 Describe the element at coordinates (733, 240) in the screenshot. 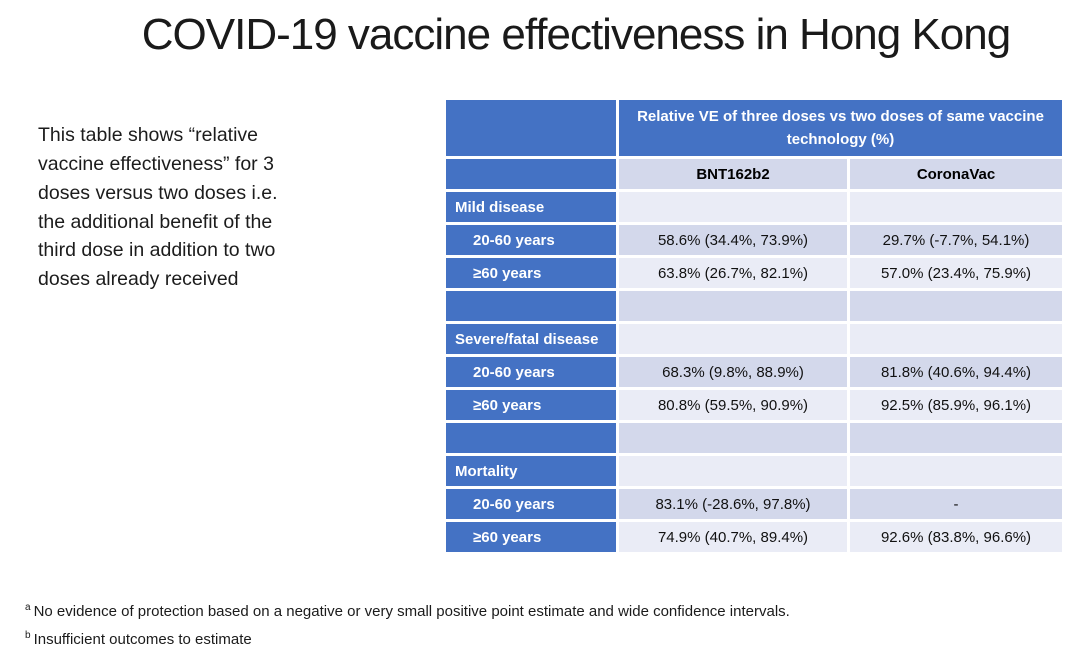

I see `bnt-cell: 58.6% (34.4%, 73.9%)` at that location.